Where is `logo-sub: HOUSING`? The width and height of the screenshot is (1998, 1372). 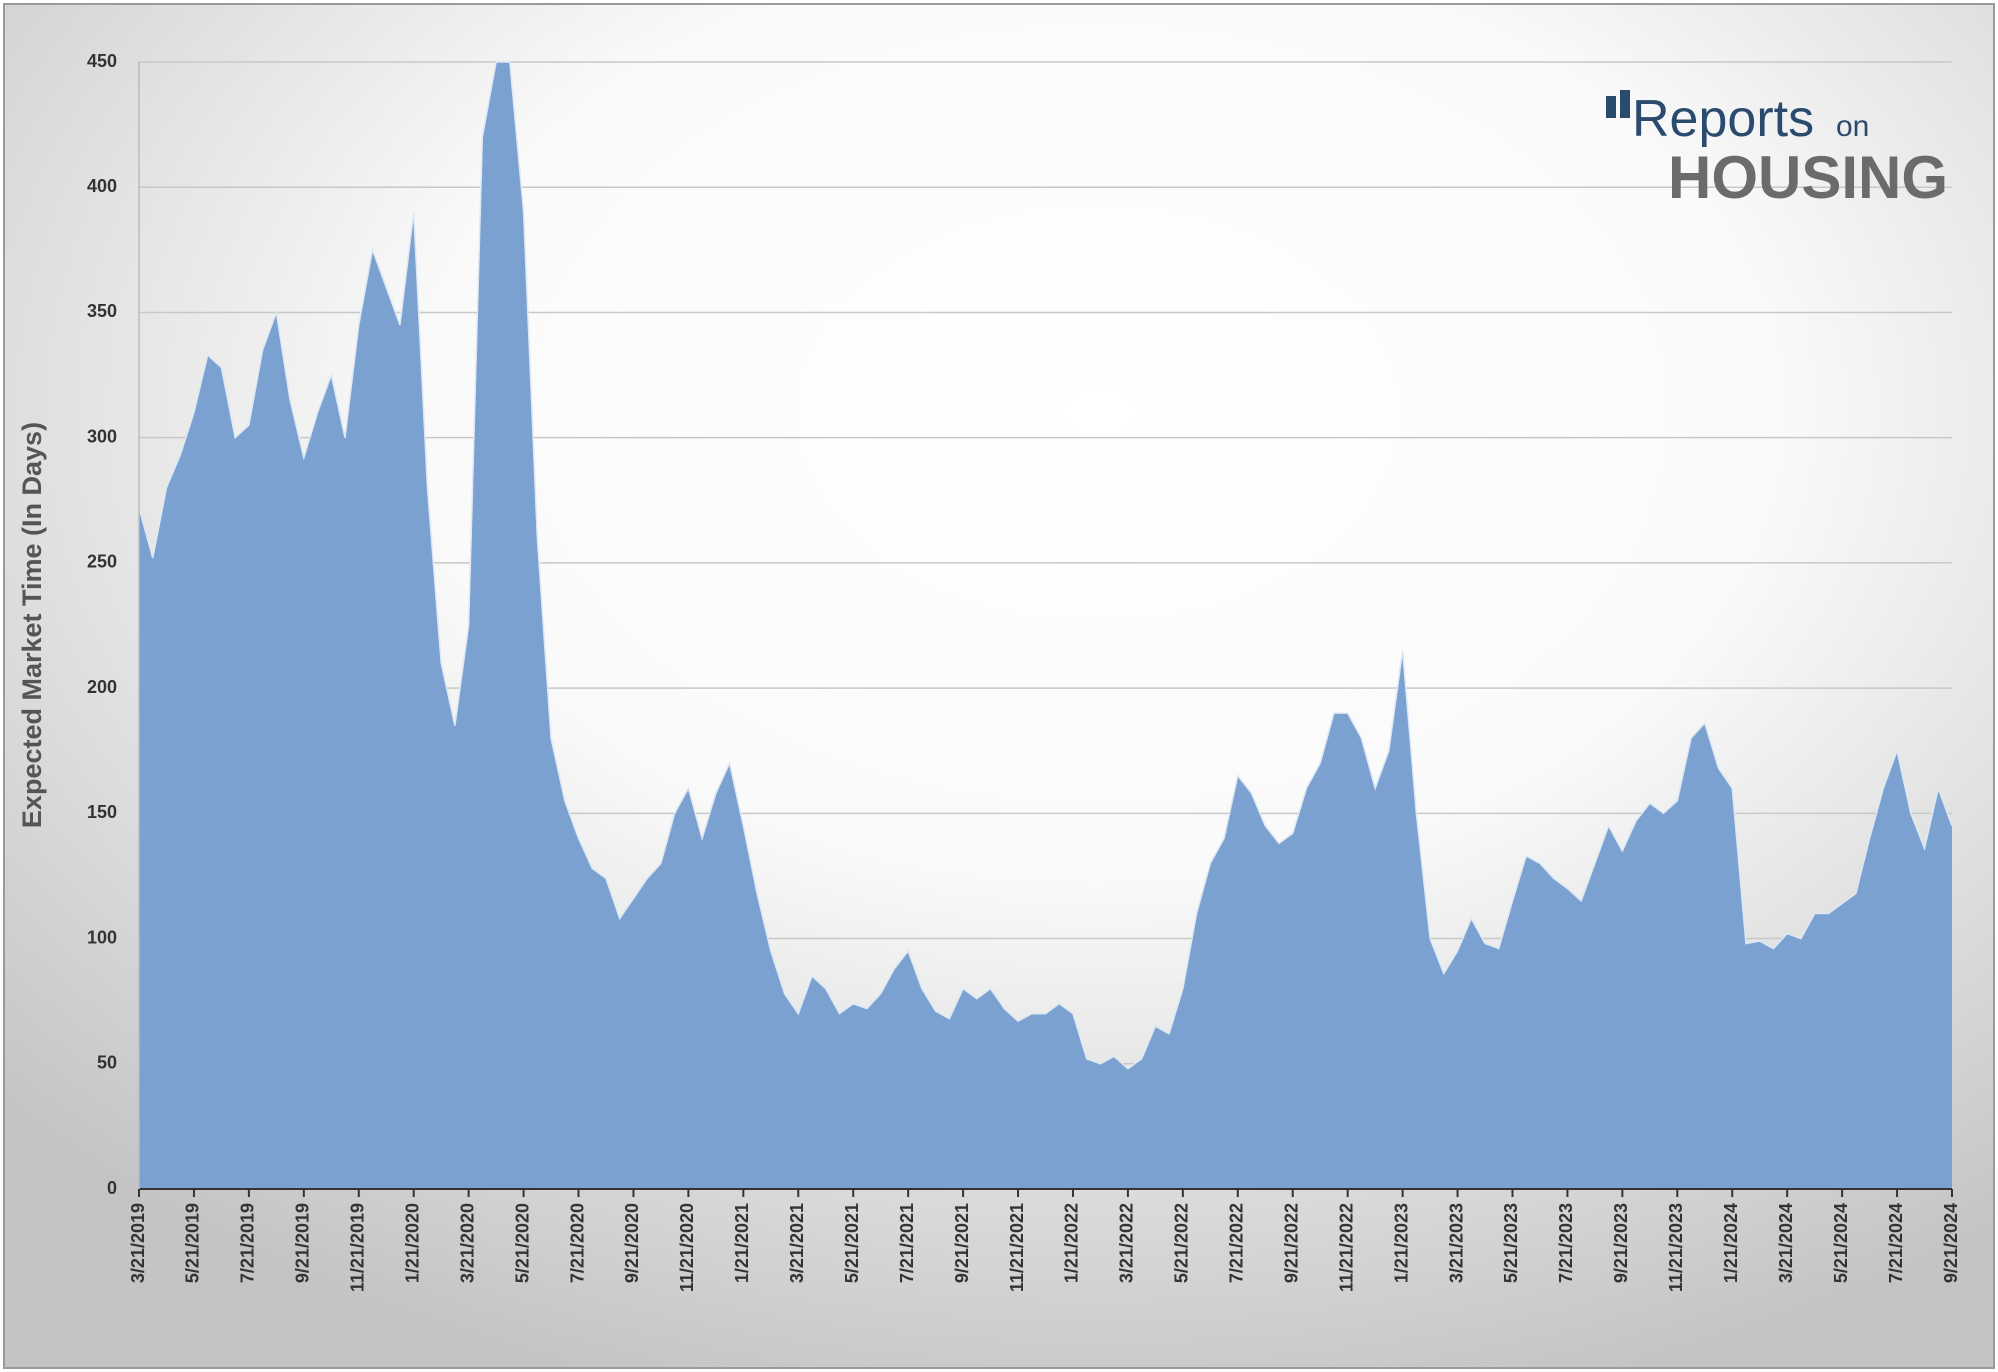 logo-sub: HOUSING is located at coordinates (1808, 177).